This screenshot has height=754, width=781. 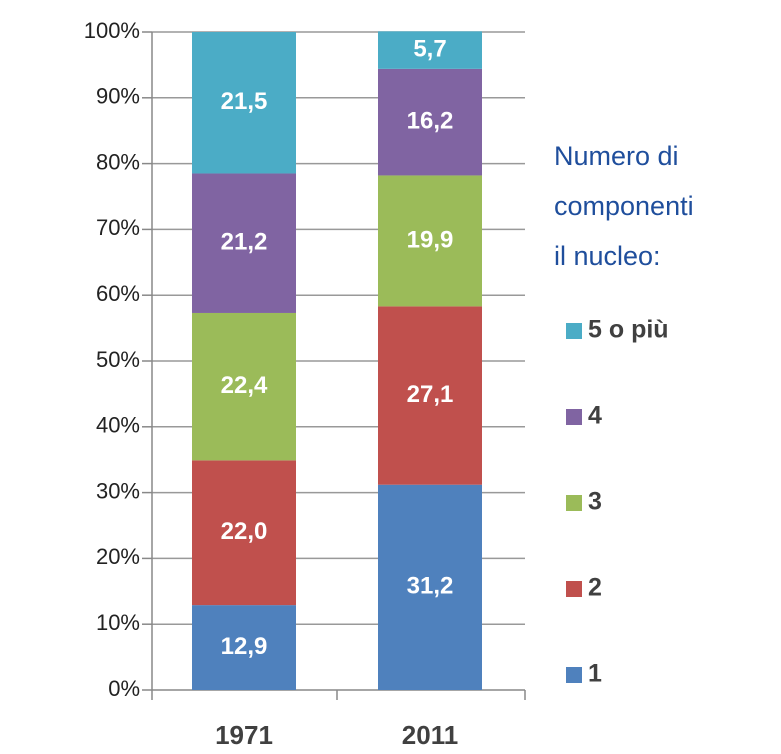 What do you see at coordinates (616, 156) in the screenshot?
I see `legend-title: Numero di` at bounding box center [616, 156].